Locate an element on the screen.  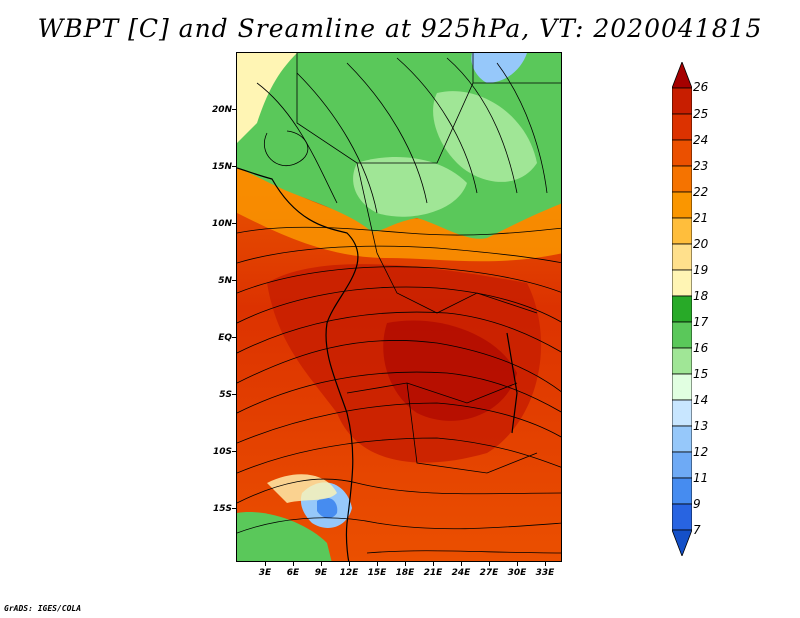
border-lines-south is located at coordinates (442, 428).